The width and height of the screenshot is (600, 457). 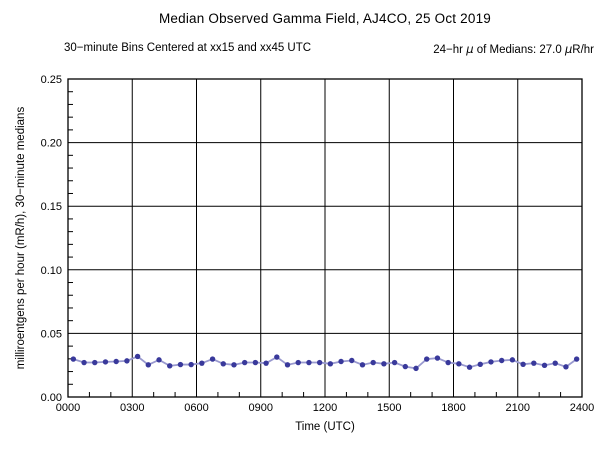 I want to click on x-tick-label: 0300, so click(x=132, y=408).